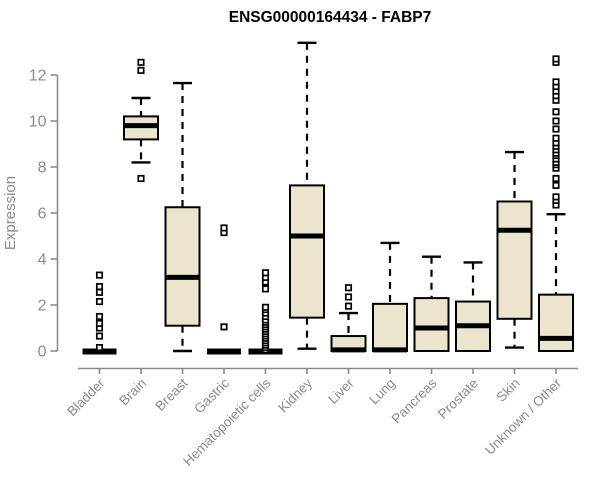 The height and width of the screenshot is (500, 600). What do you see at coordinates (141, 120) in the screenshot?
I see `boxplot-brain` at bounding box center [141, 120].